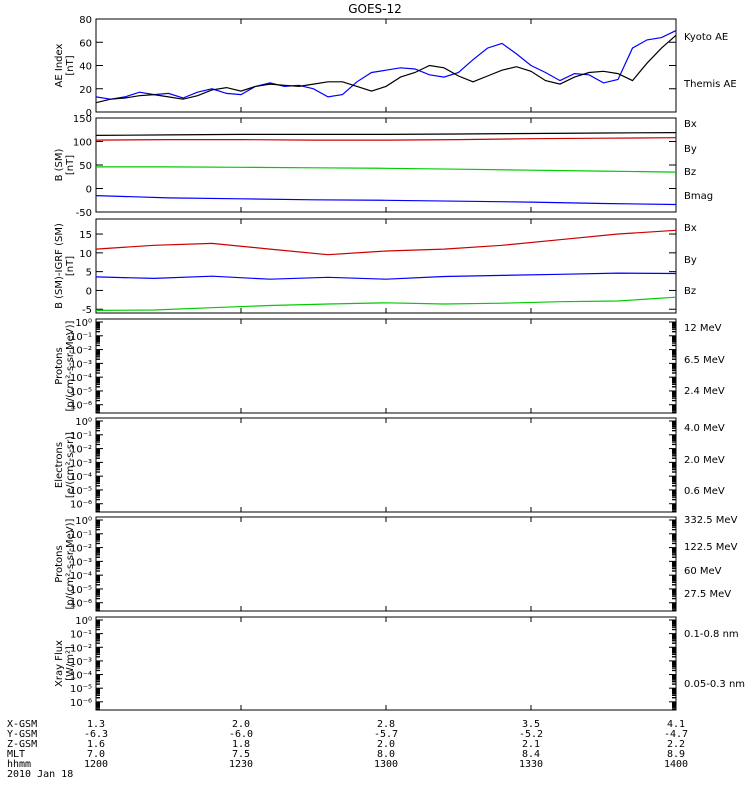  What do you see at coordinates (85, 90) in the screenshot?
I see `y-tick-label: 20` at bounding box center [85, 90].